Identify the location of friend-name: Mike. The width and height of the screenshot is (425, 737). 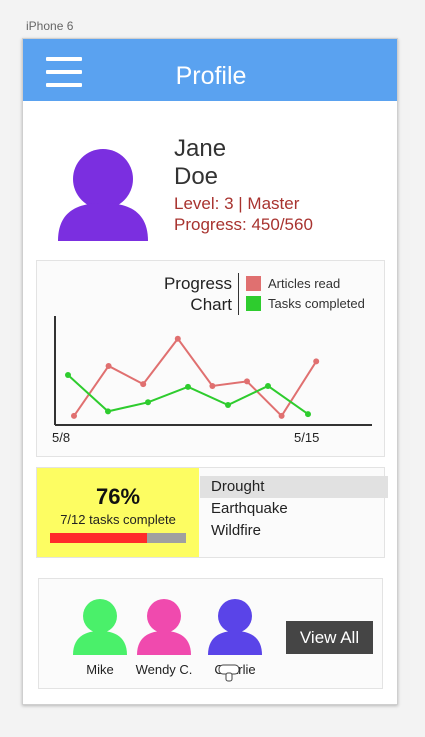
(100, 669).